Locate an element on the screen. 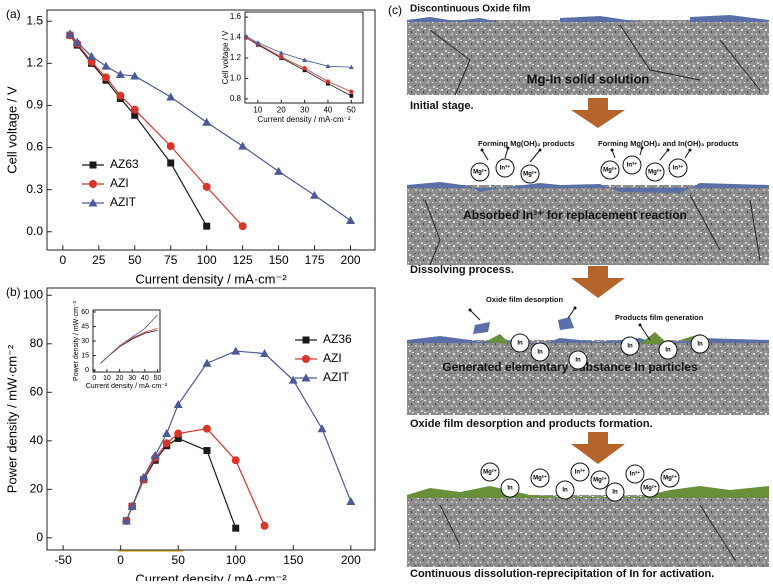 This screenshot has height=586, width=773. legend-label: AZIT is located at coordinates (336, 377).